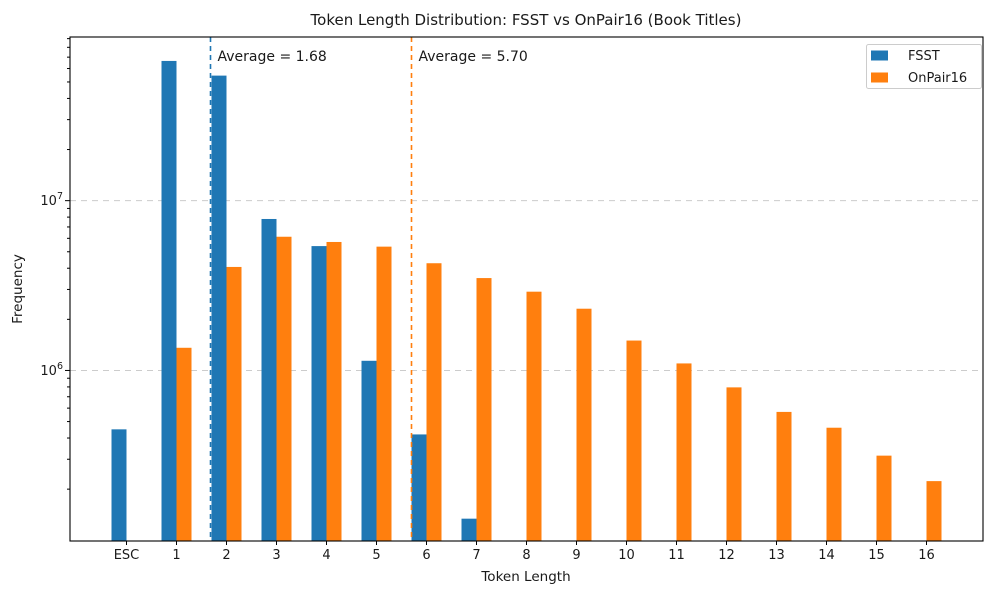 The height and width of the screenshot is (600, 1000). What do you see at coordinates (272, 57) in the screenshot?
I see `average-annotation-fsst: Average = 1.68` at bounding box center [272, 57].